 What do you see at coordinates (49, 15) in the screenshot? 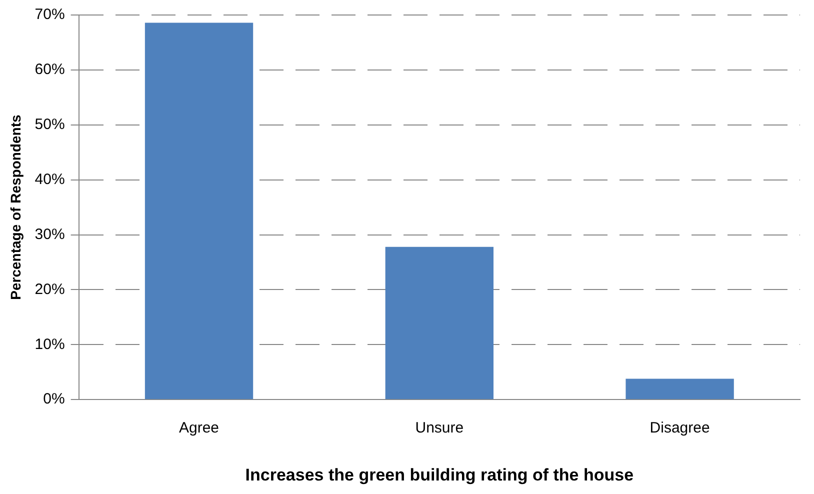
I see `y-tick-label: 70%` at bounding box center [49, 15].